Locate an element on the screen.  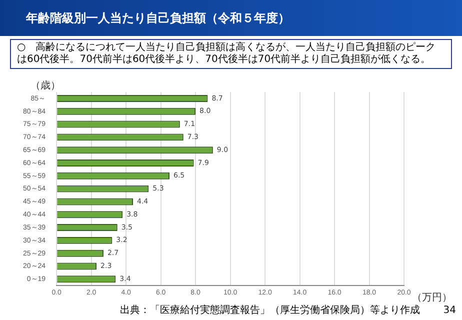
text: 34 is located at coordinates (449, 310).